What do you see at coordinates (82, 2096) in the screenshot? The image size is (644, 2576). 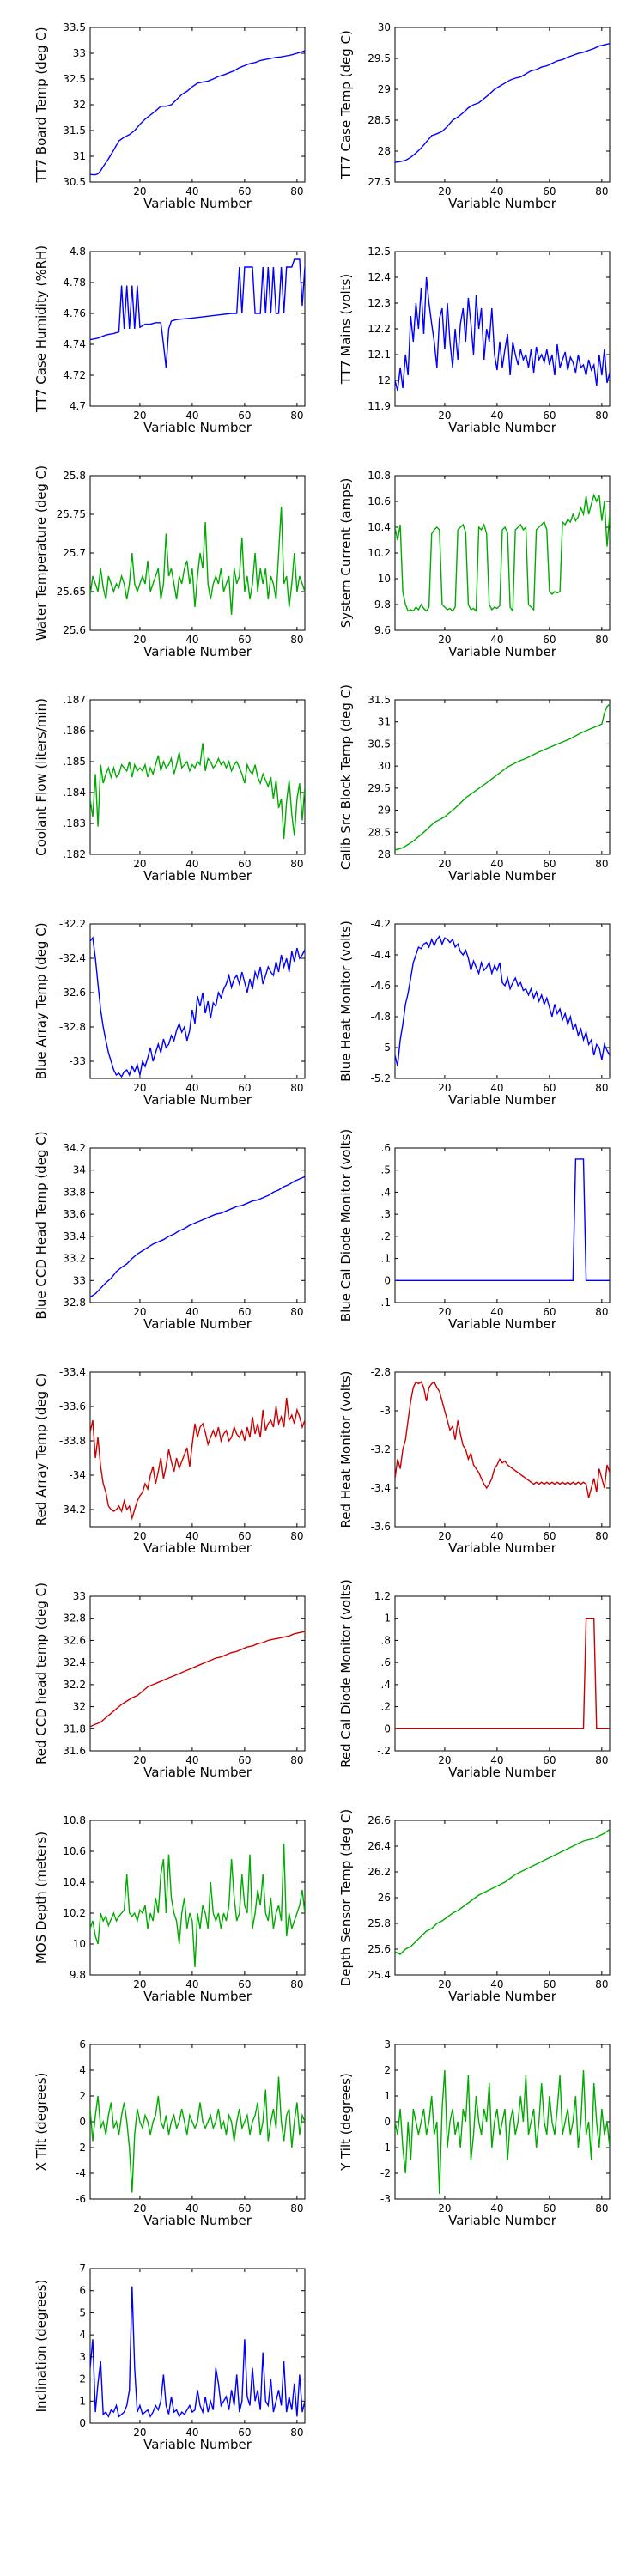 I see `y-tick-label: 2` at bounding box center [82, 2096].